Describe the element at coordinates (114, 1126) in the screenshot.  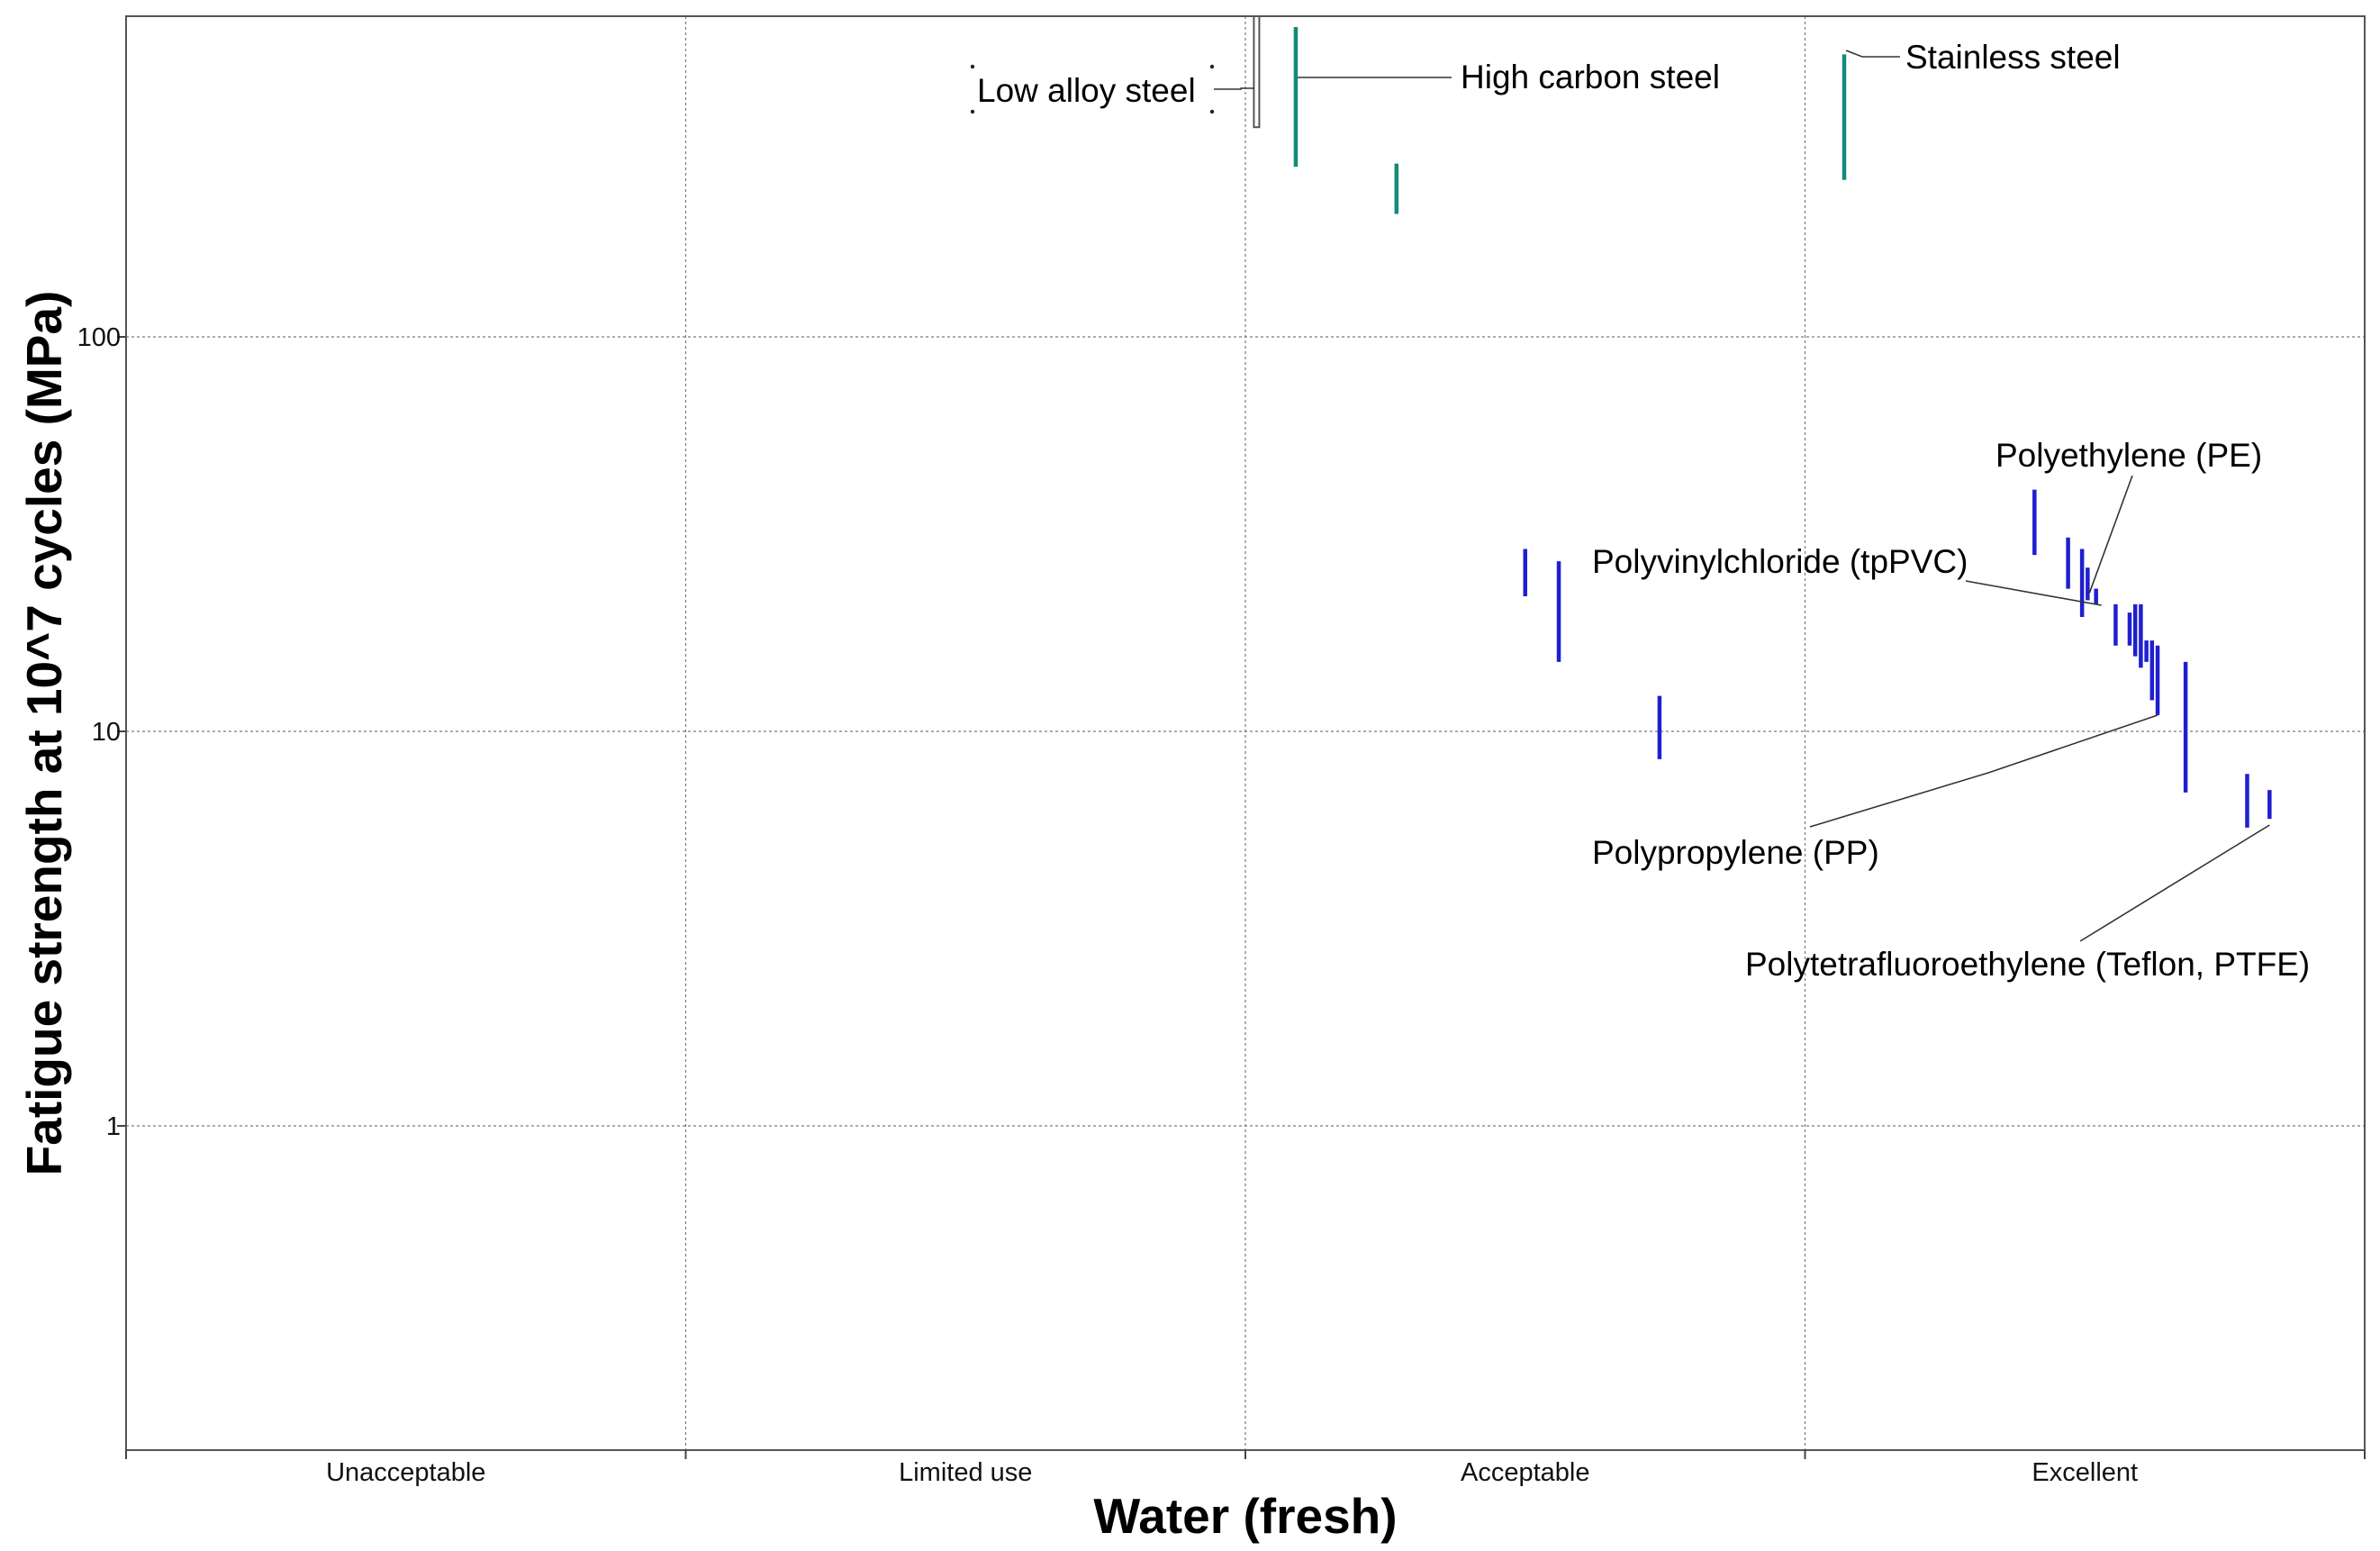
I see `y-tick-label: 1` at that location.